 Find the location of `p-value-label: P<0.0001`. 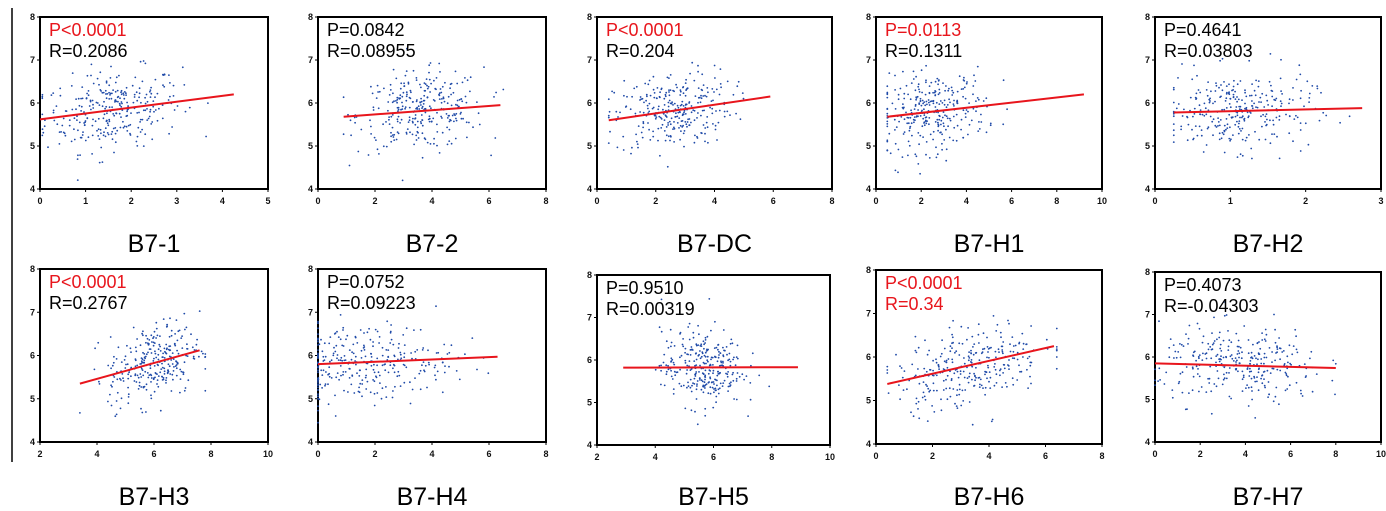

p-value-label: P<0.0001 is located at coordinates (645, 30).